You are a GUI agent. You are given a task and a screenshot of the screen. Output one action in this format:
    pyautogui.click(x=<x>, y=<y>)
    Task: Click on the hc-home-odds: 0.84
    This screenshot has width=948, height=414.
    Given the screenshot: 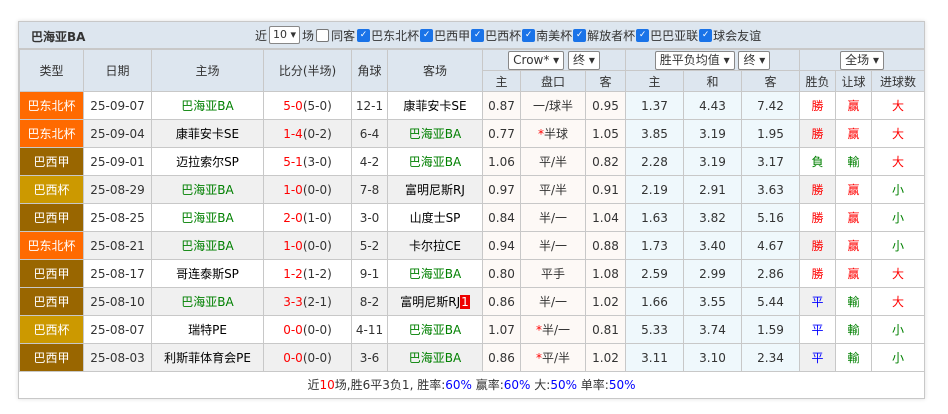 What is the action you would take?
    pyautogui.click(x=501, y=217)
    